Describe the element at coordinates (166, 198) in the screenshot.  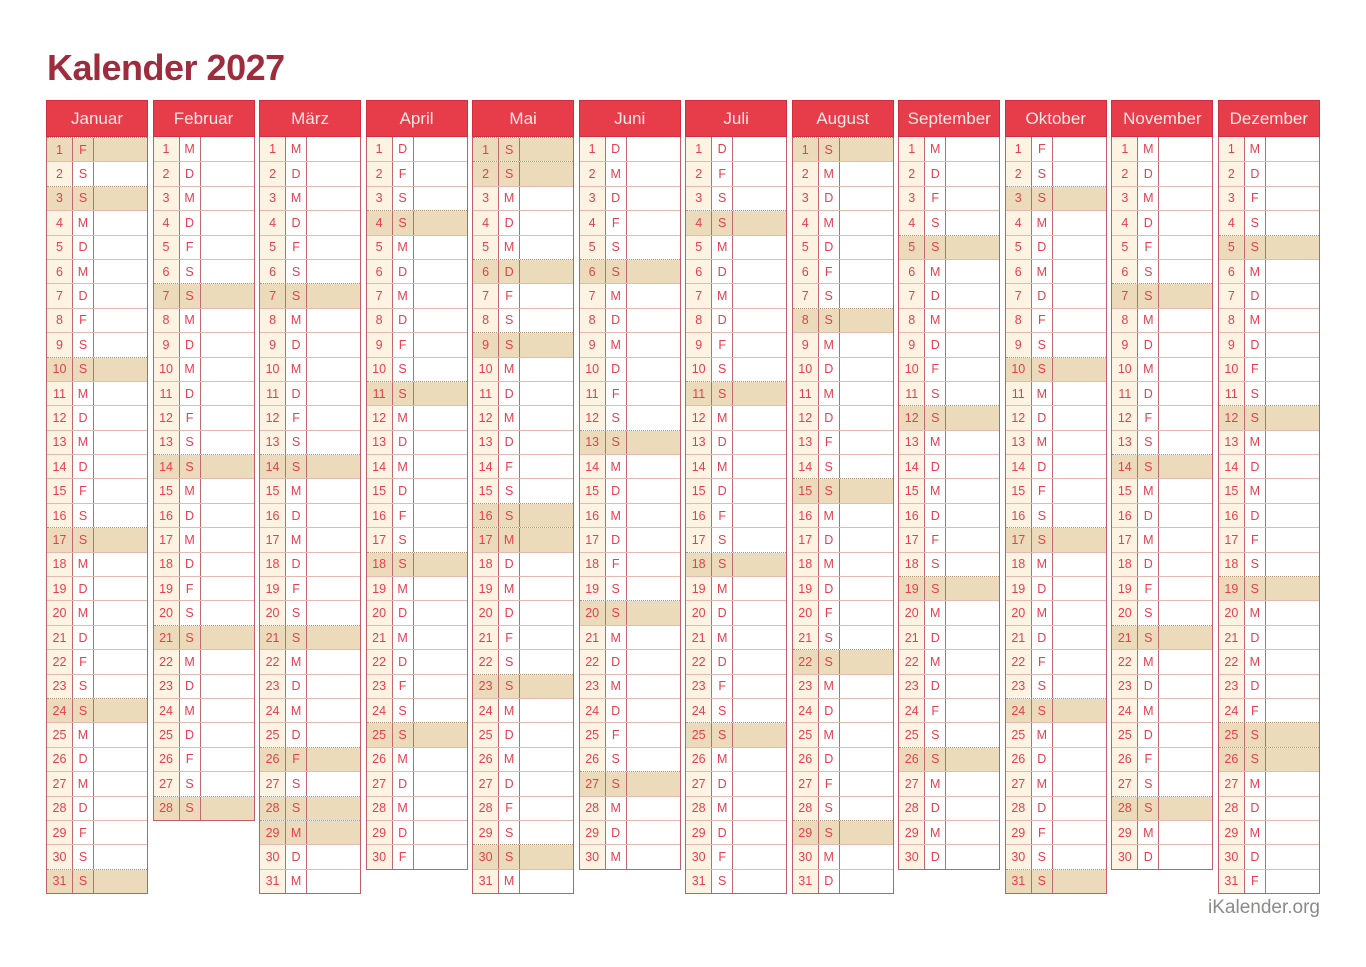
I see `day-number: 3` at that location.